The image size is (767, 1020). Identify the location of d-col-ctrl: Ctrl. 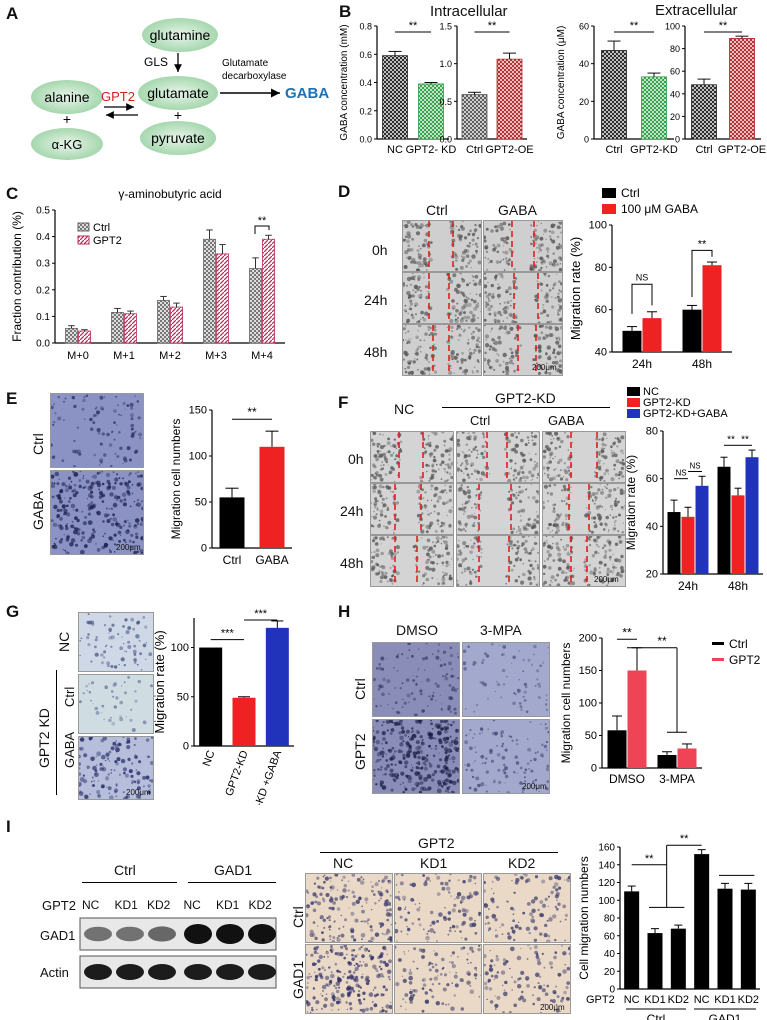
(437, 210).